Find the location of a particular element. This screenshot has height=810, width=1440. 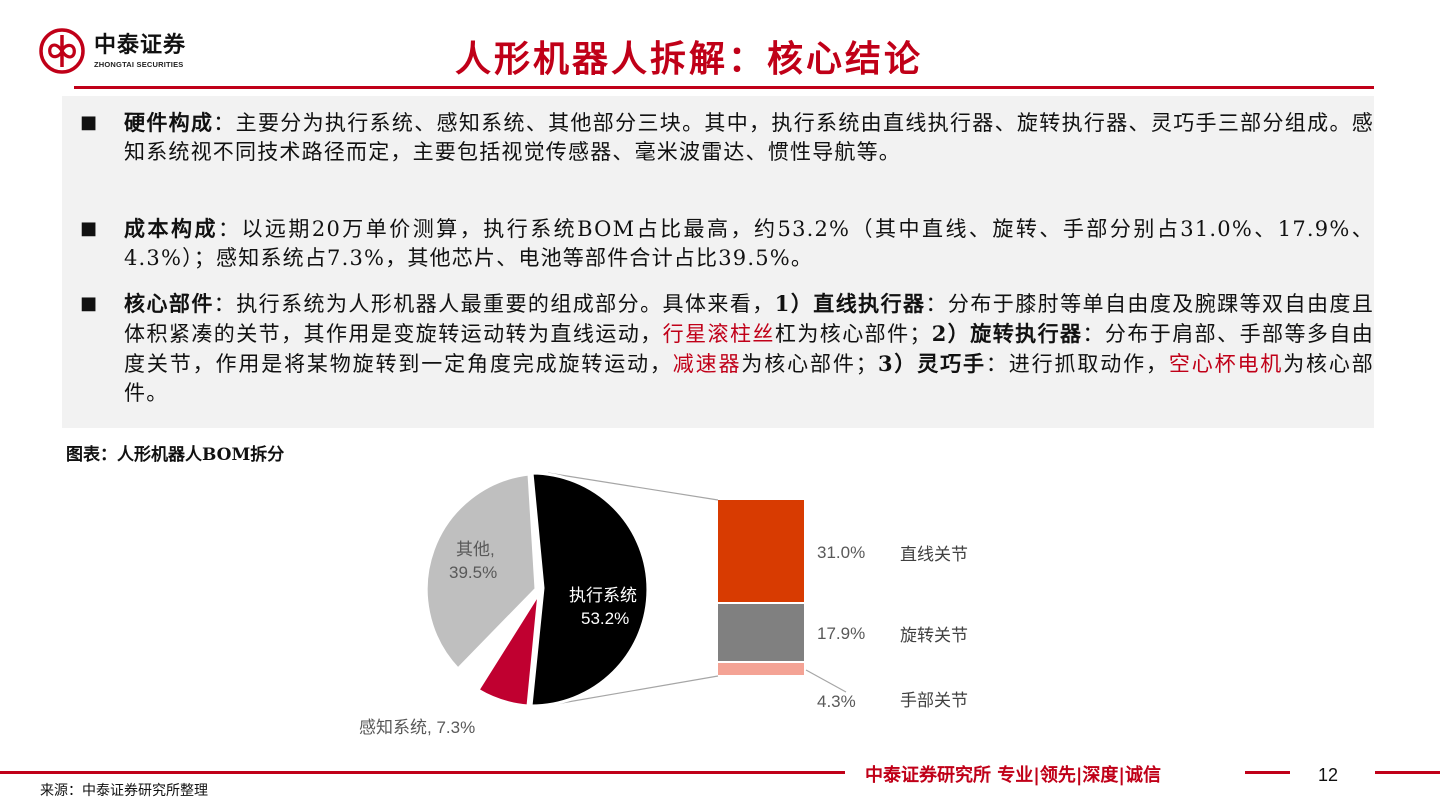

footer-divider-mid is located at coordinates (1267, 772).